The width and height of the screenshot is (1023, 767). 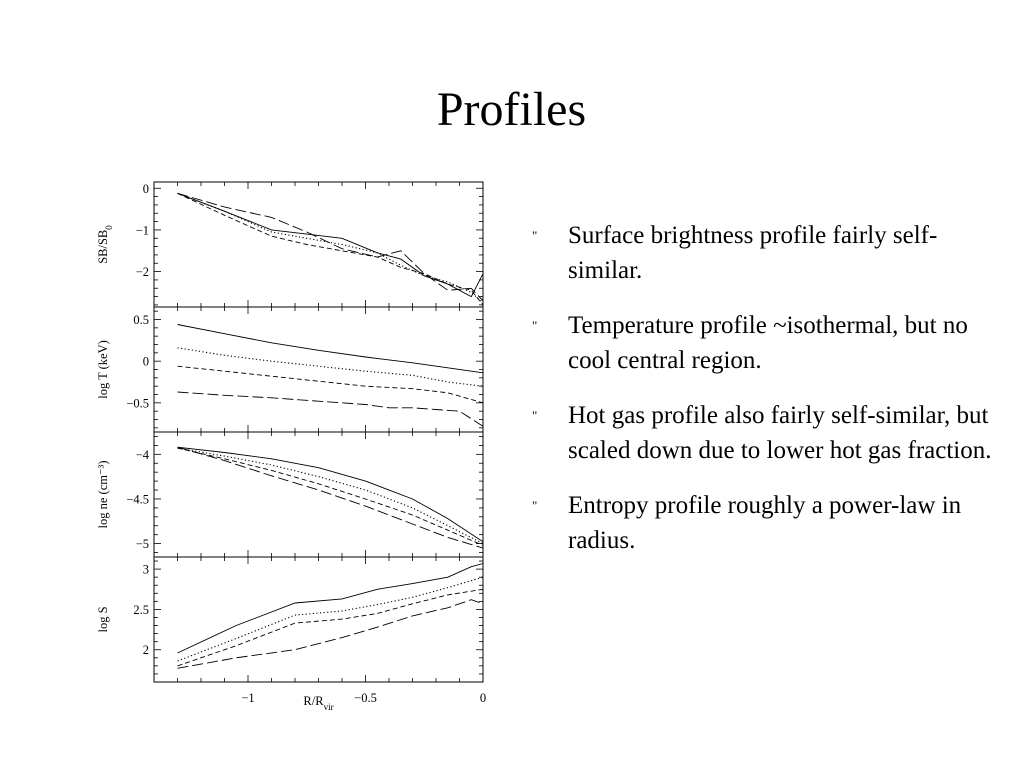 I want to click on y-axis-label: SB/SB0, so click(x=105, y=244).